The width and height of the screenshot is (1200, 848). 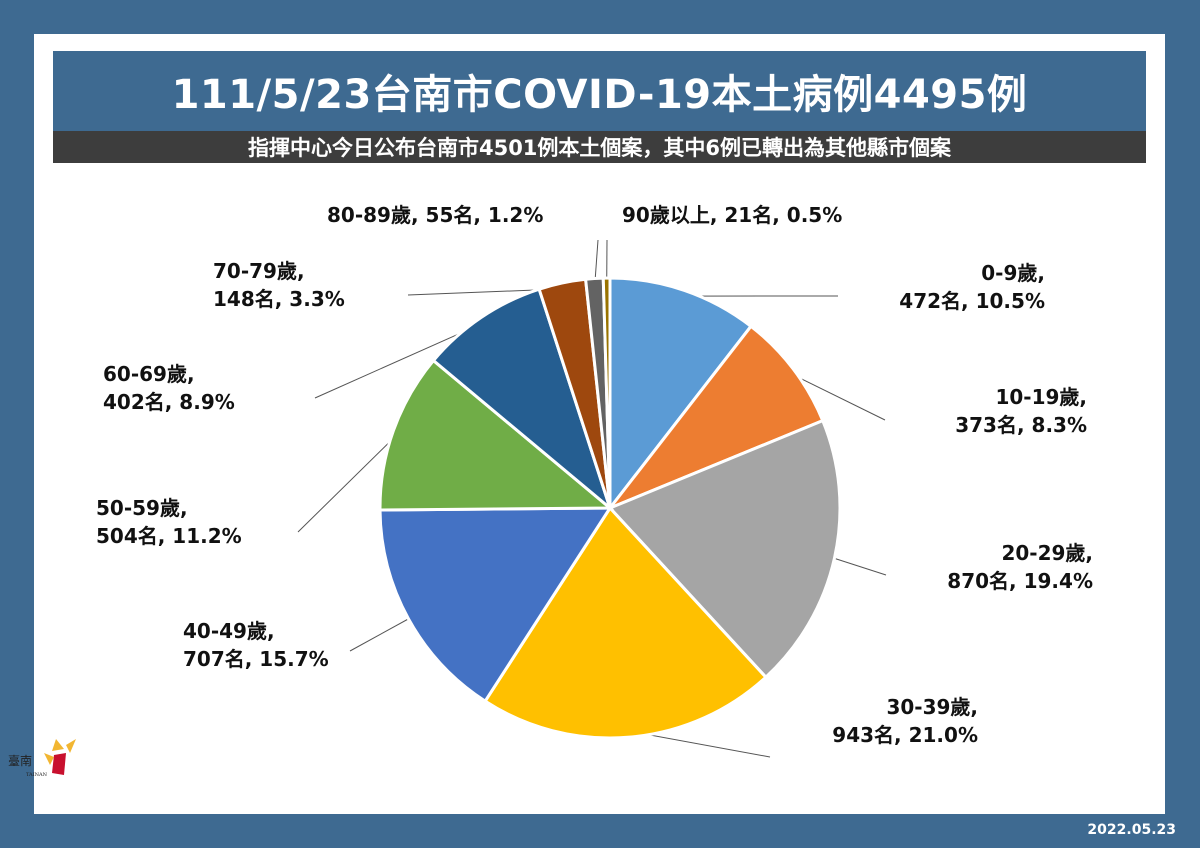 What do you see at coordinates (599, 147) in the screenshot?
I see `page-subtitle: 指揮中心今日公布台南市4501例本土個案，其中6例已轉出為其他縣市個案` at bounding box center [599, 147].